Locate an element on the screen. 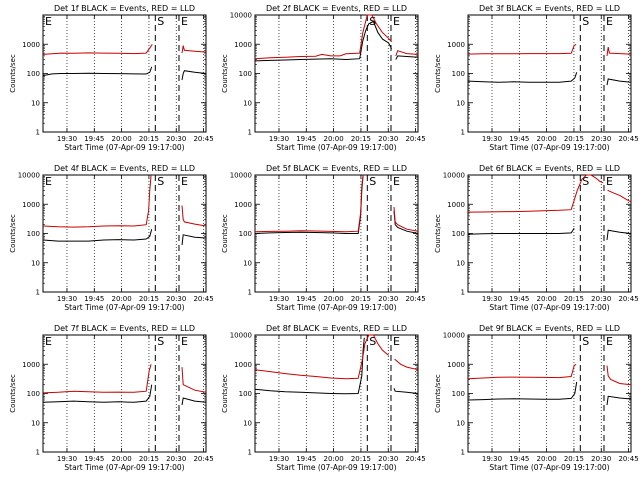 This screenshot has width=640, height=480. panel-title: Det 3f BLACK = Events, RED = LLD is located at coordinates (549, 8).